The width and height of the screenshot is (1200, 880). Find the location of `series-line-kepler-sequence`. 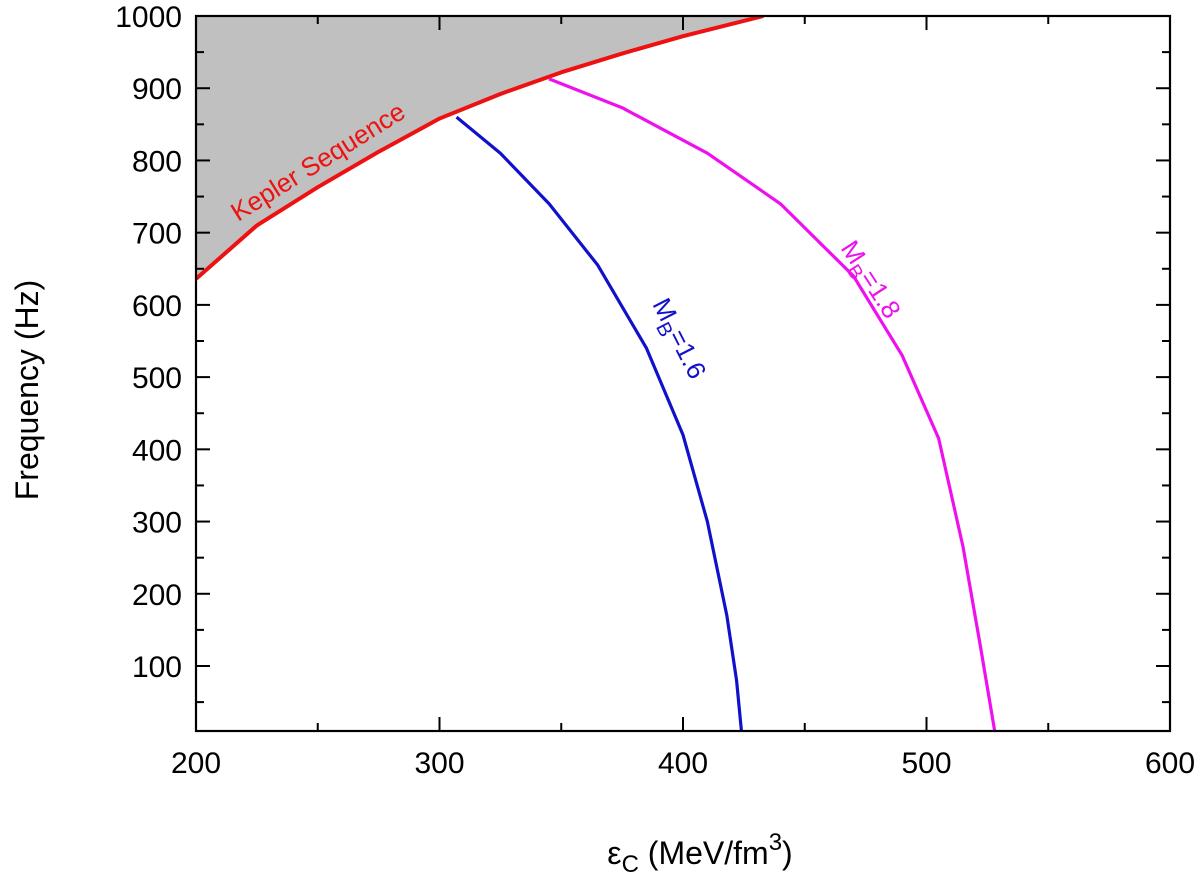

series-line-kepler-sequence is located at coordinates (480, 148).